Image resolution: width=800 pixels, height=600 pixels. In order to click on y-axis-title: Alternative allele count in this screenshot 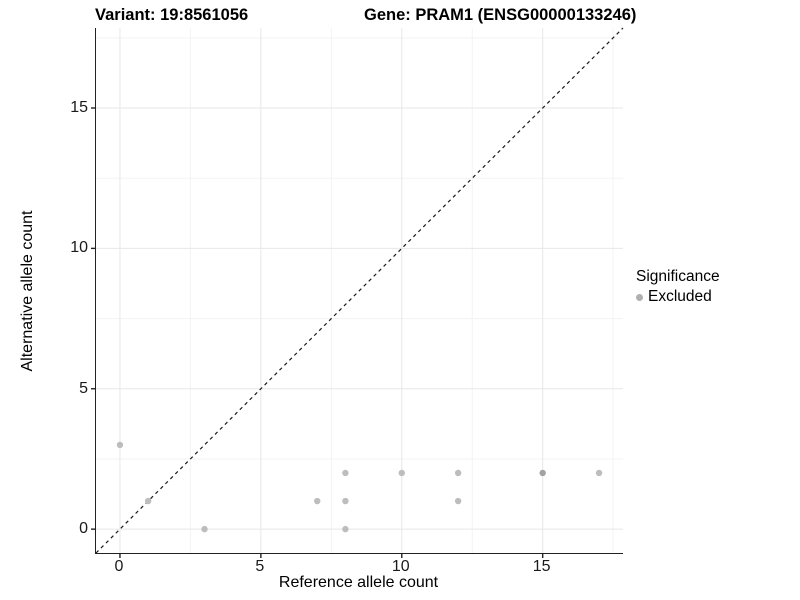, I will do `click(27, 291)`.